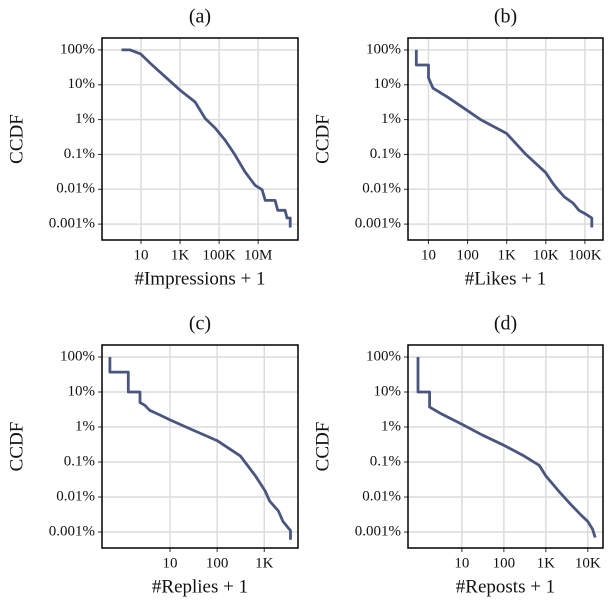  What do you see at coordinates (505, 17) in the screenshot?
I see `panel-title: (b)` at bounding box center [505, 17].